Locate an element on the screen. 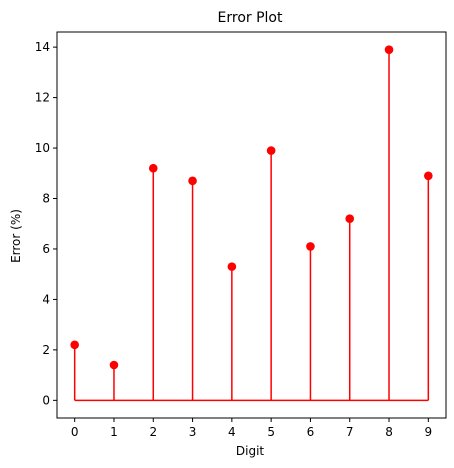  y-axis-ticks: 0 2 4 6 8 10 12 14 is located at coordinates (46, 223).